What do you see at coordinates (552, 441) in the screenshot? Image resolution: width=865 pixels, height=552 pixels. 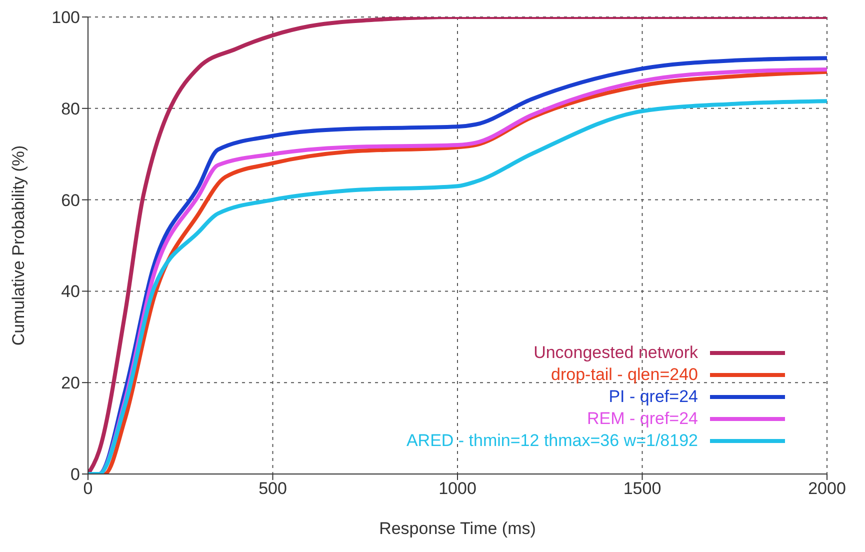 I see `legend-label: ARED - thmin=12 thmax=36 w=1/8192` at bounding box center [552, 441].